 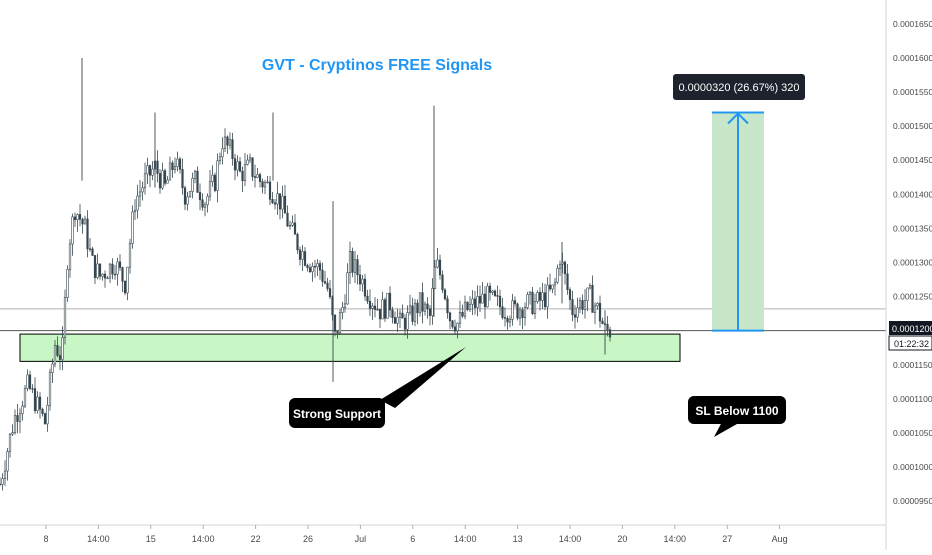 What do you see at coordinates (911, 344) in the screenshot?
I see `countdown-value: 01:22:32` at bounding box center [911, 344].